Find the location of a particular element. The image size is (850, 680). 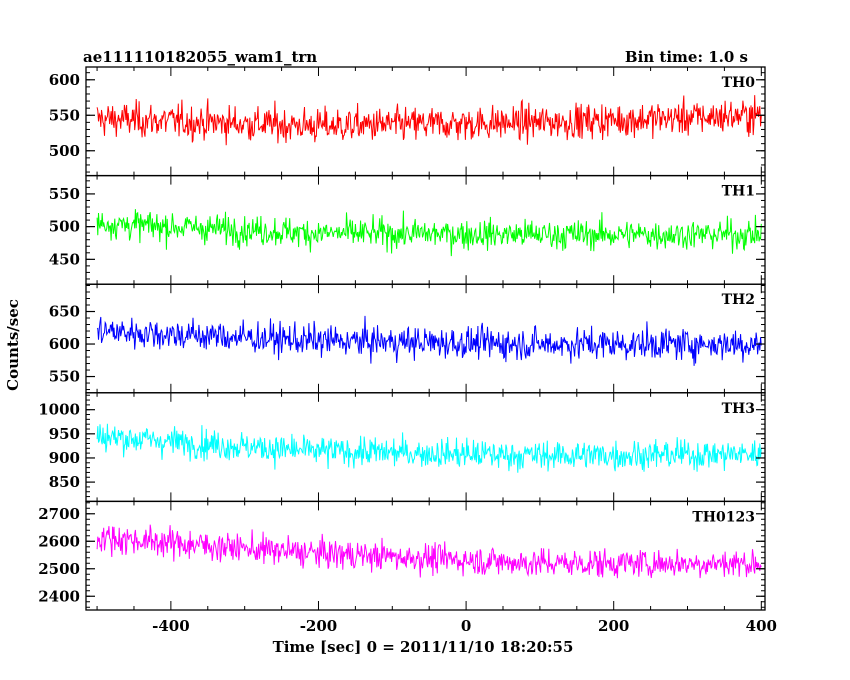

y-tick-label: 950 is located at coordinates (64, 434).